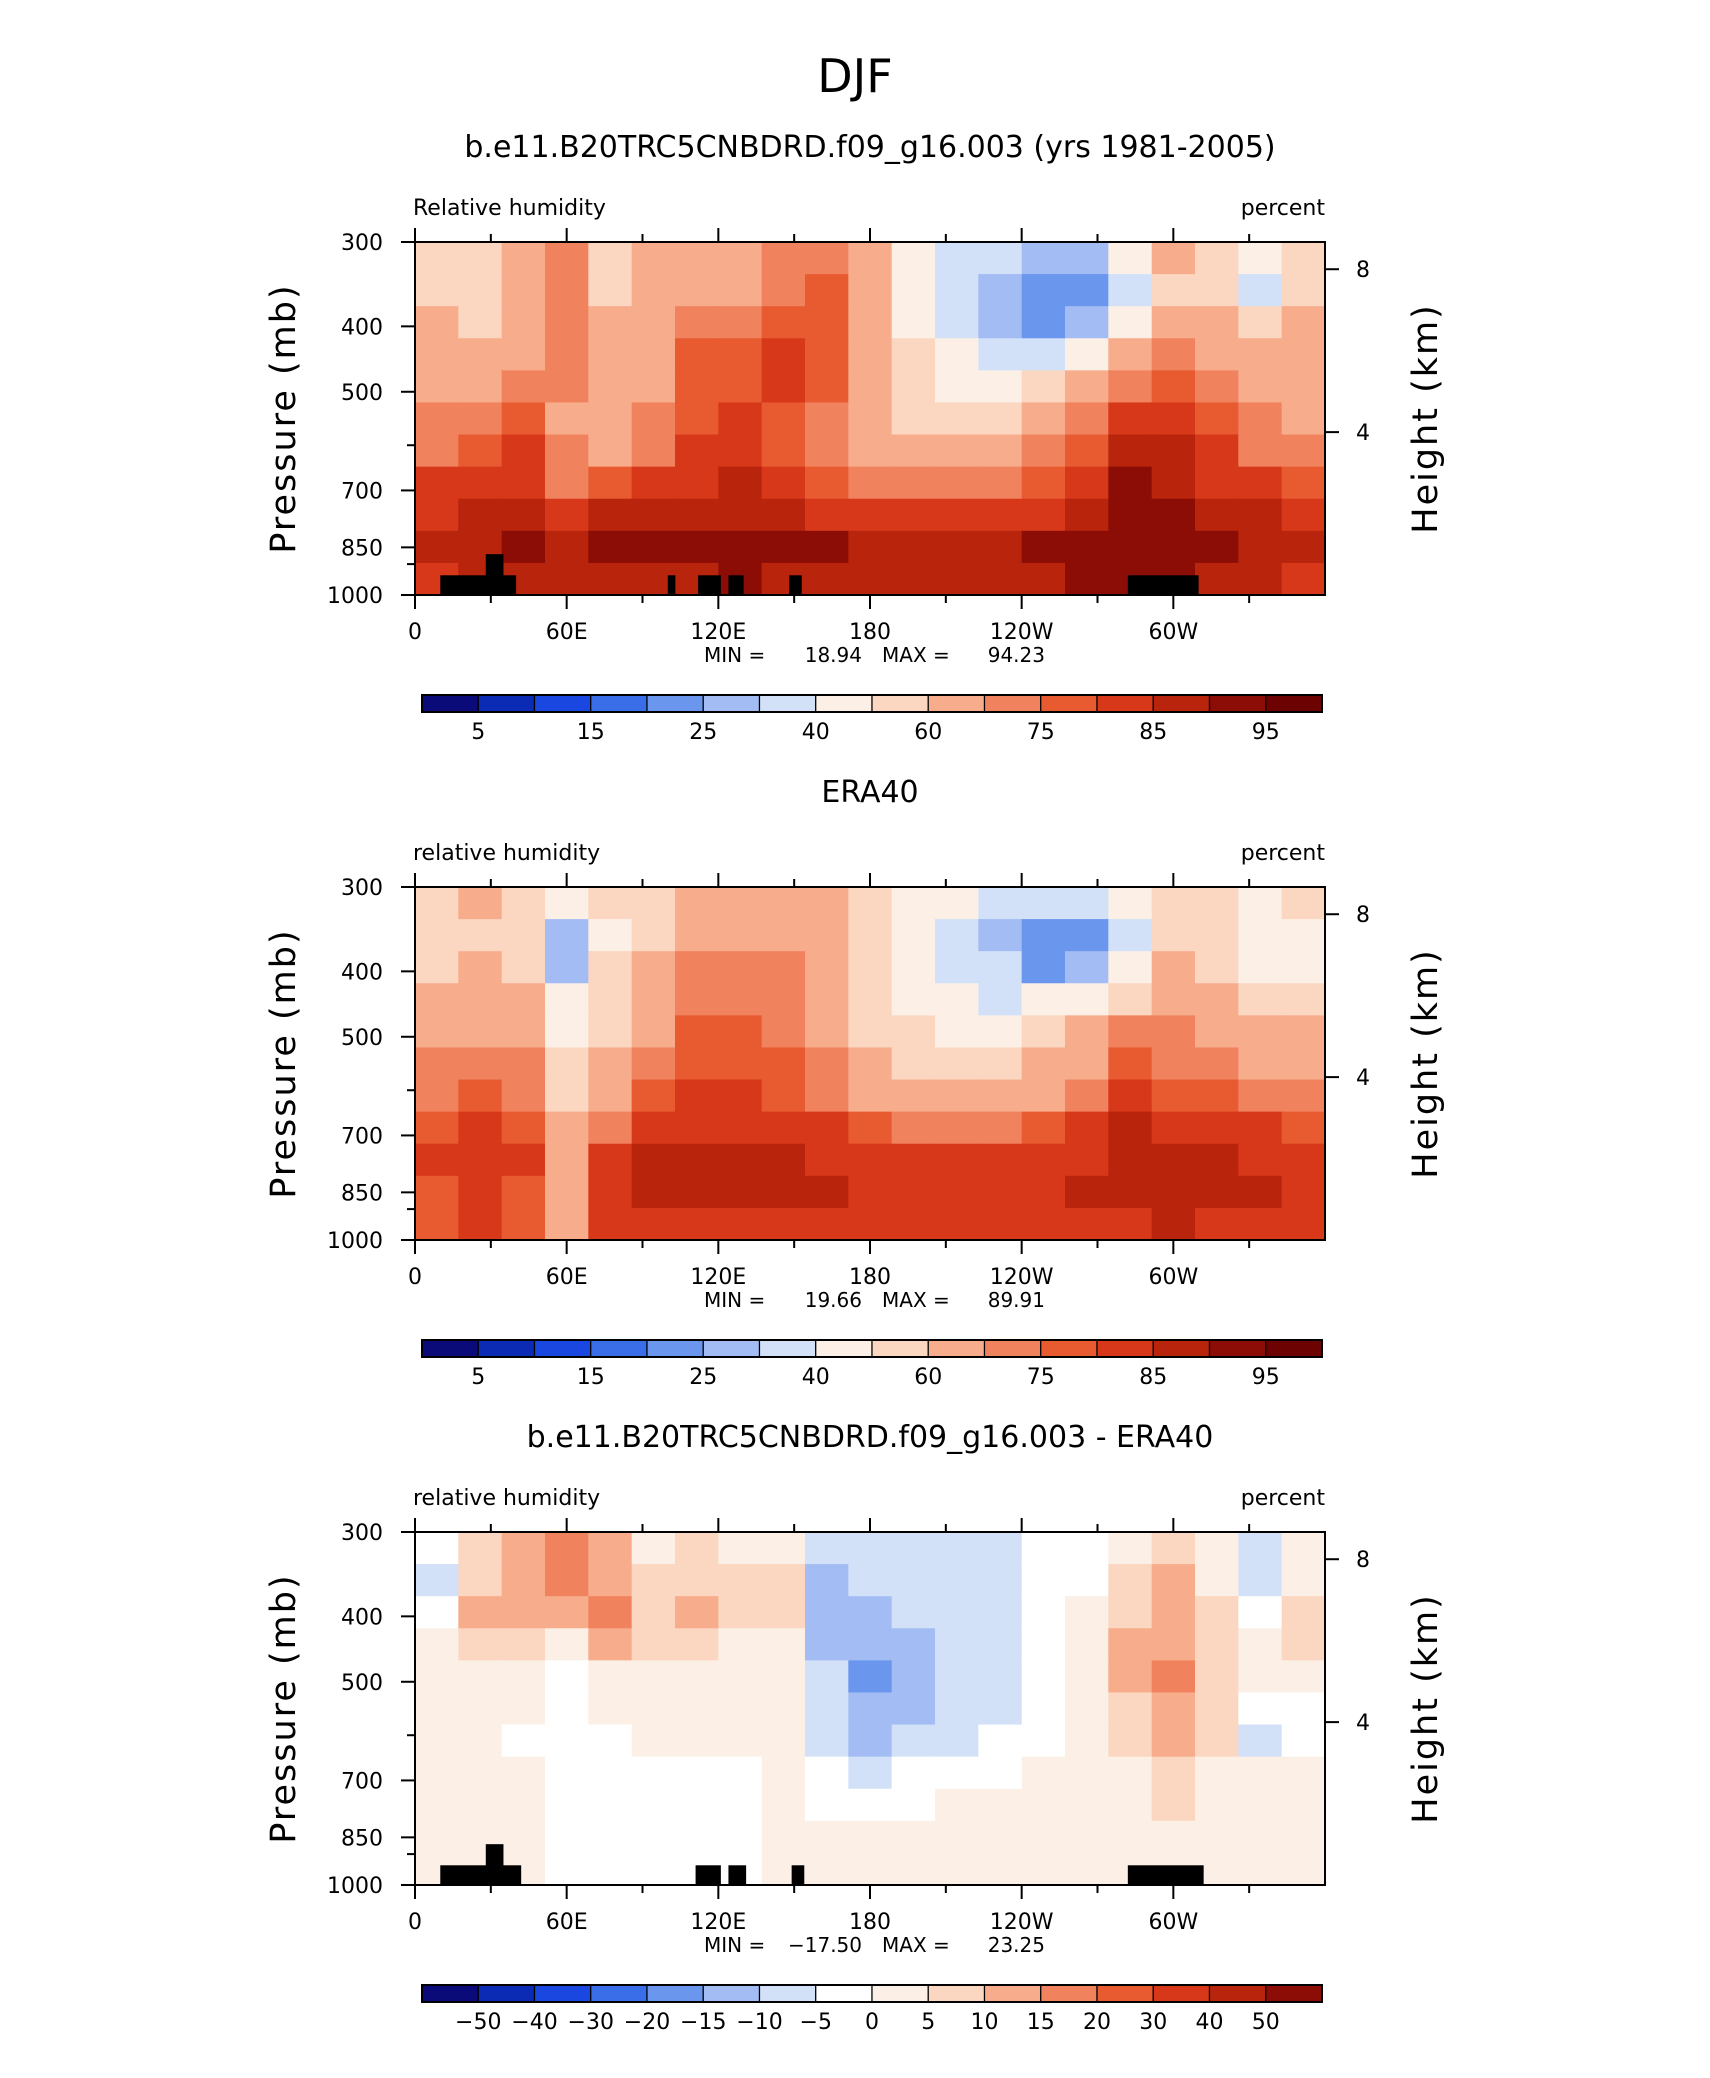  I want to click on colorbar-label: 5, so click(928, 2022).